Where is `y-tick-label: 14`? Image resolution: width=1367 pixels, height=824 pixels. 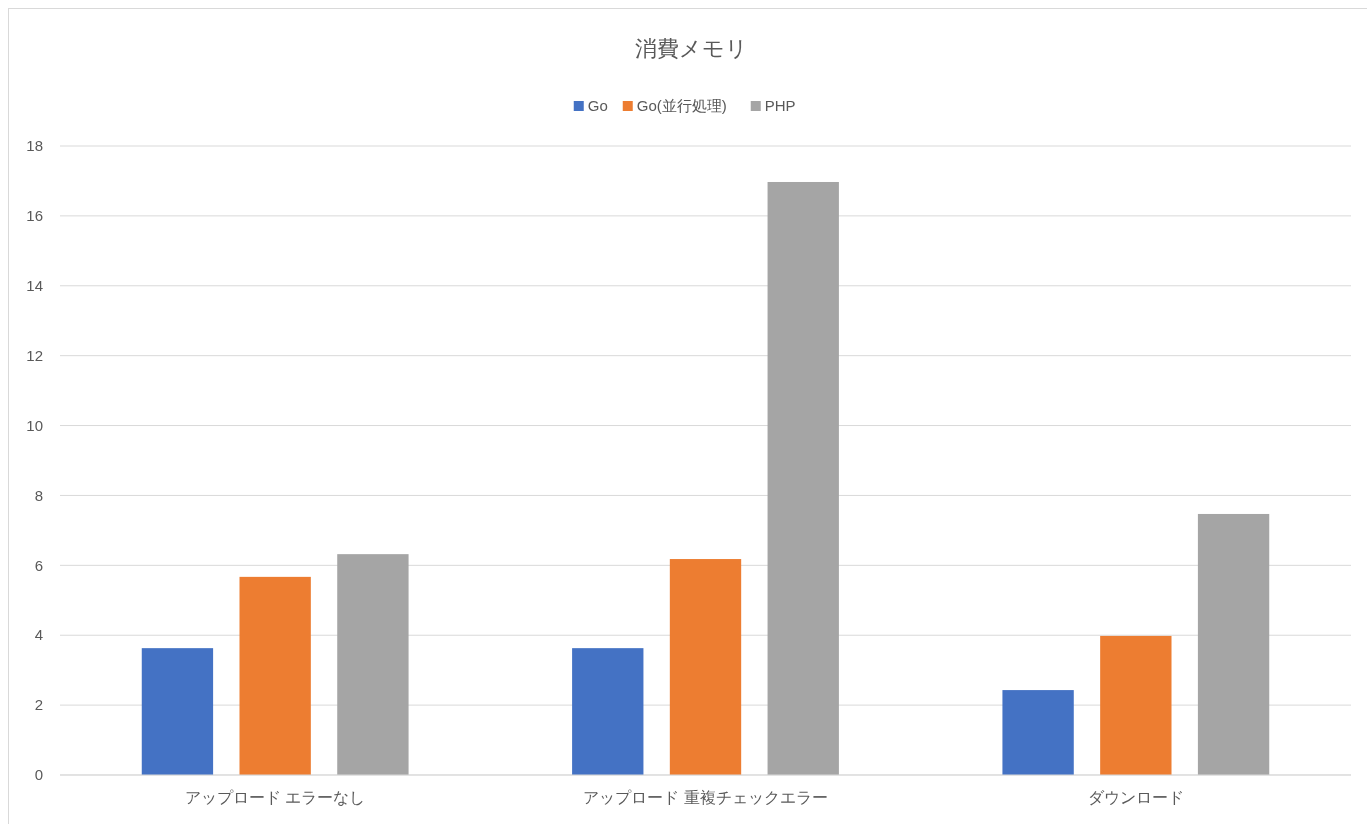
y-tick-label: 14 is located at coordinates (34, 286).